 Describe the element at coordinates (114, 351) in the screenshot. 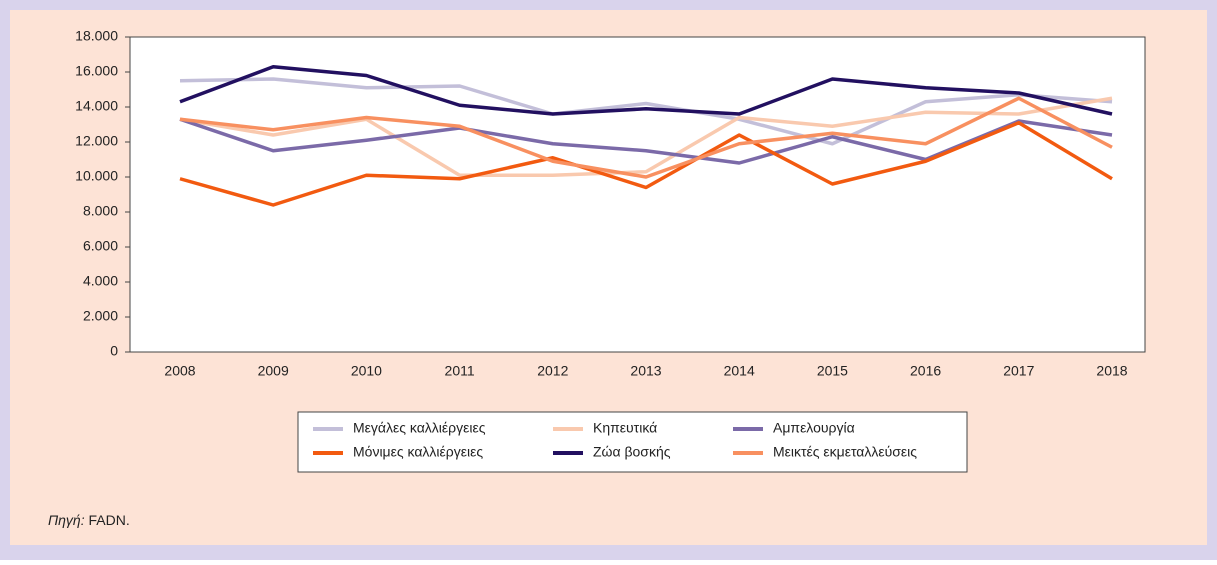

I see `y-tick-label: 0` at that location.